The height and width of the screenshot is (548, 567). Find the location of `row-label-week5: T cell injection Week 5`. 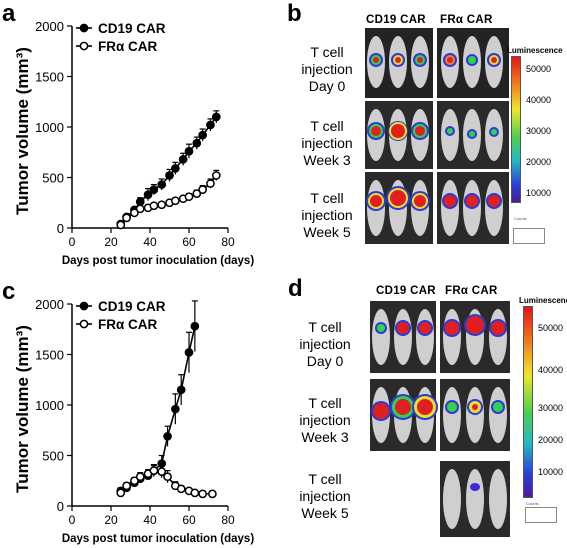

row-label-week5: T cell injection Week 5 is located at coordinates (327, 215).